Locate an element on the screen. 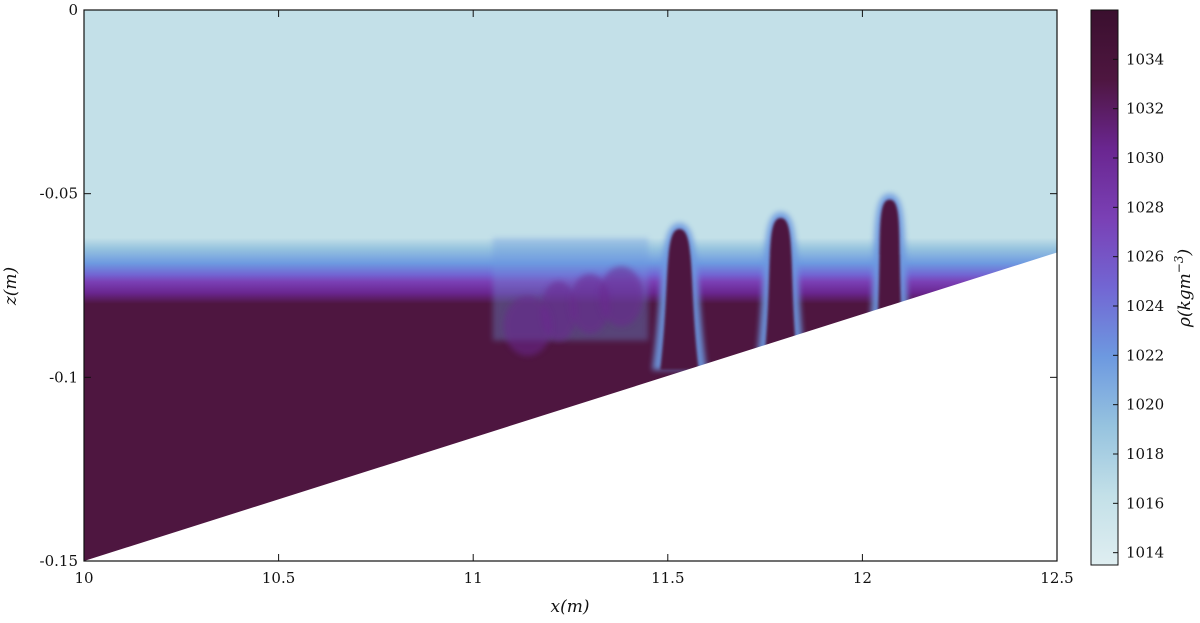 This screenshot has height=623, width=1200. colorbar-tick-label: 1022 is located at coordinates (1145, 355).